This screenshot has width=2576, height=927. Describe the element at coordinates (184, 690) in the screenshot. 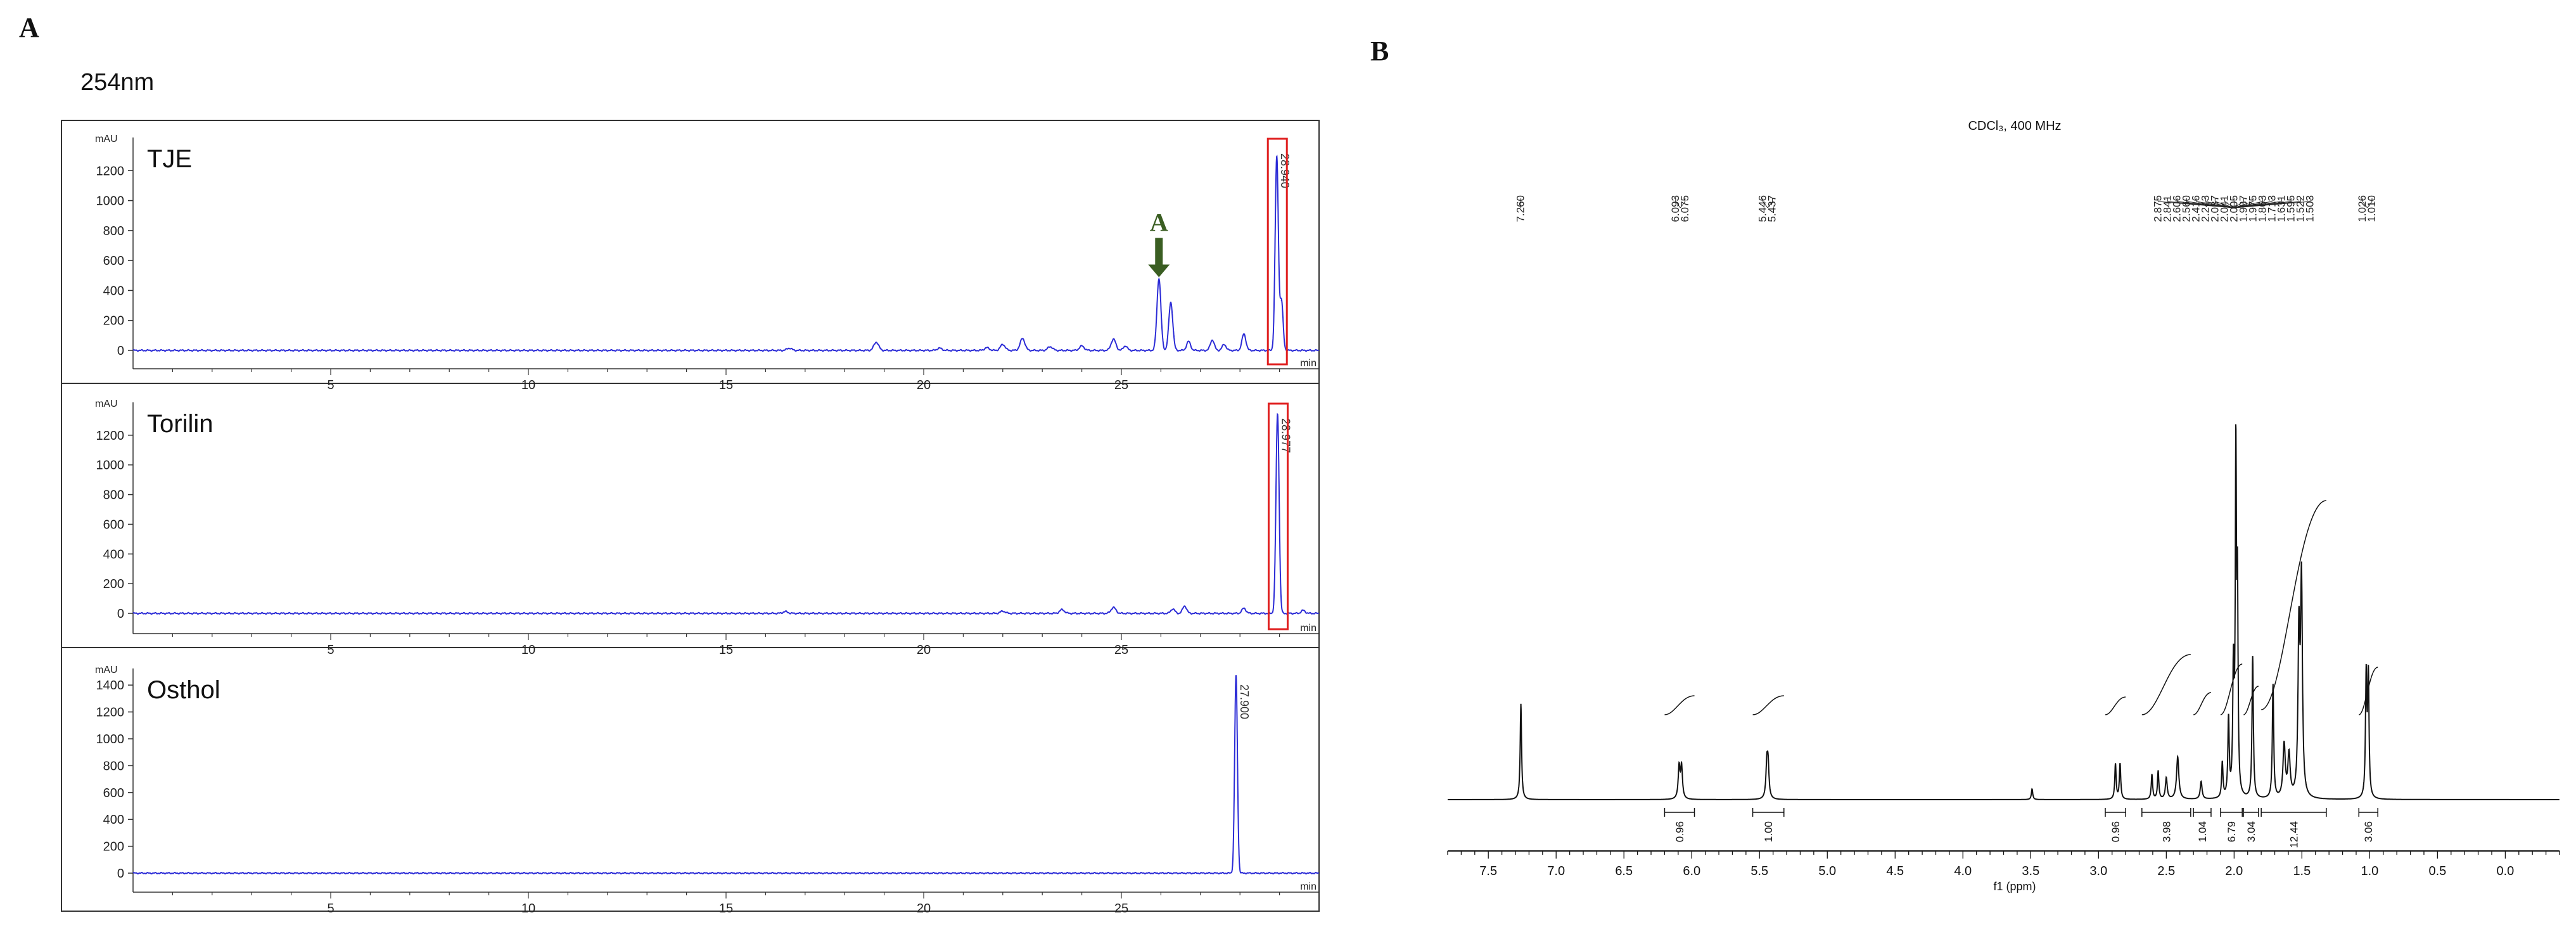

I see `chromatogram-title: Osthol` at that location.